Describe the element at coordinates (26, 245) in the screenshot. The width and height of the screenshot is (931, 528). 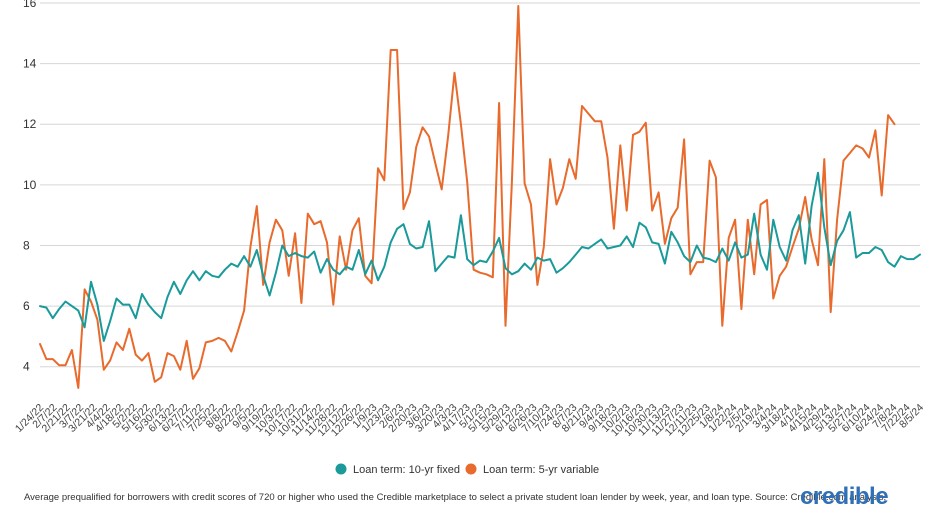
I see `y-tick-label: 8` at that location.